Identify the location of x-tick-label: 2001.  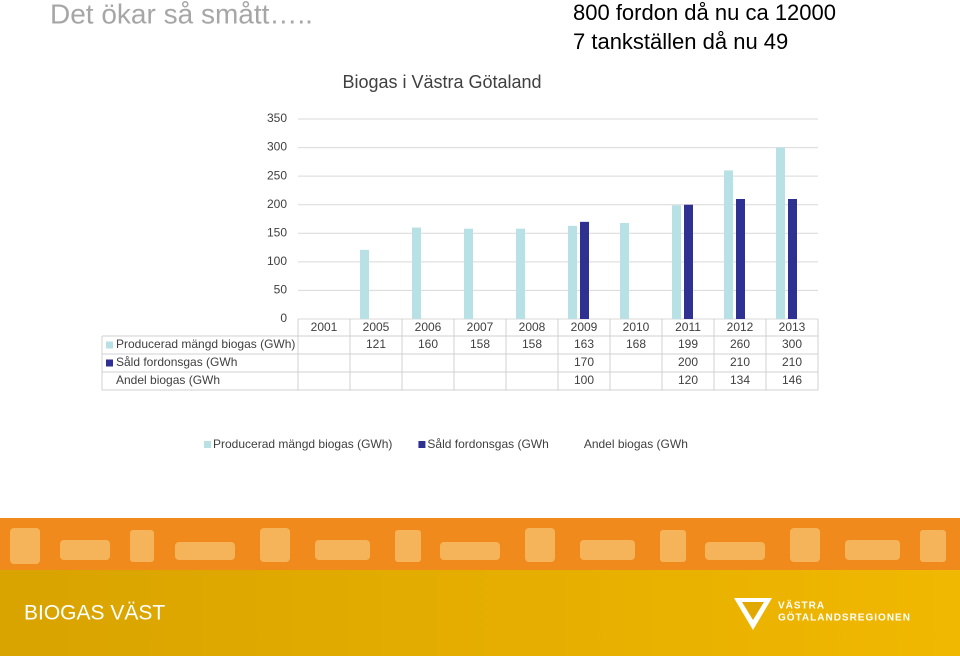
(324, 327).